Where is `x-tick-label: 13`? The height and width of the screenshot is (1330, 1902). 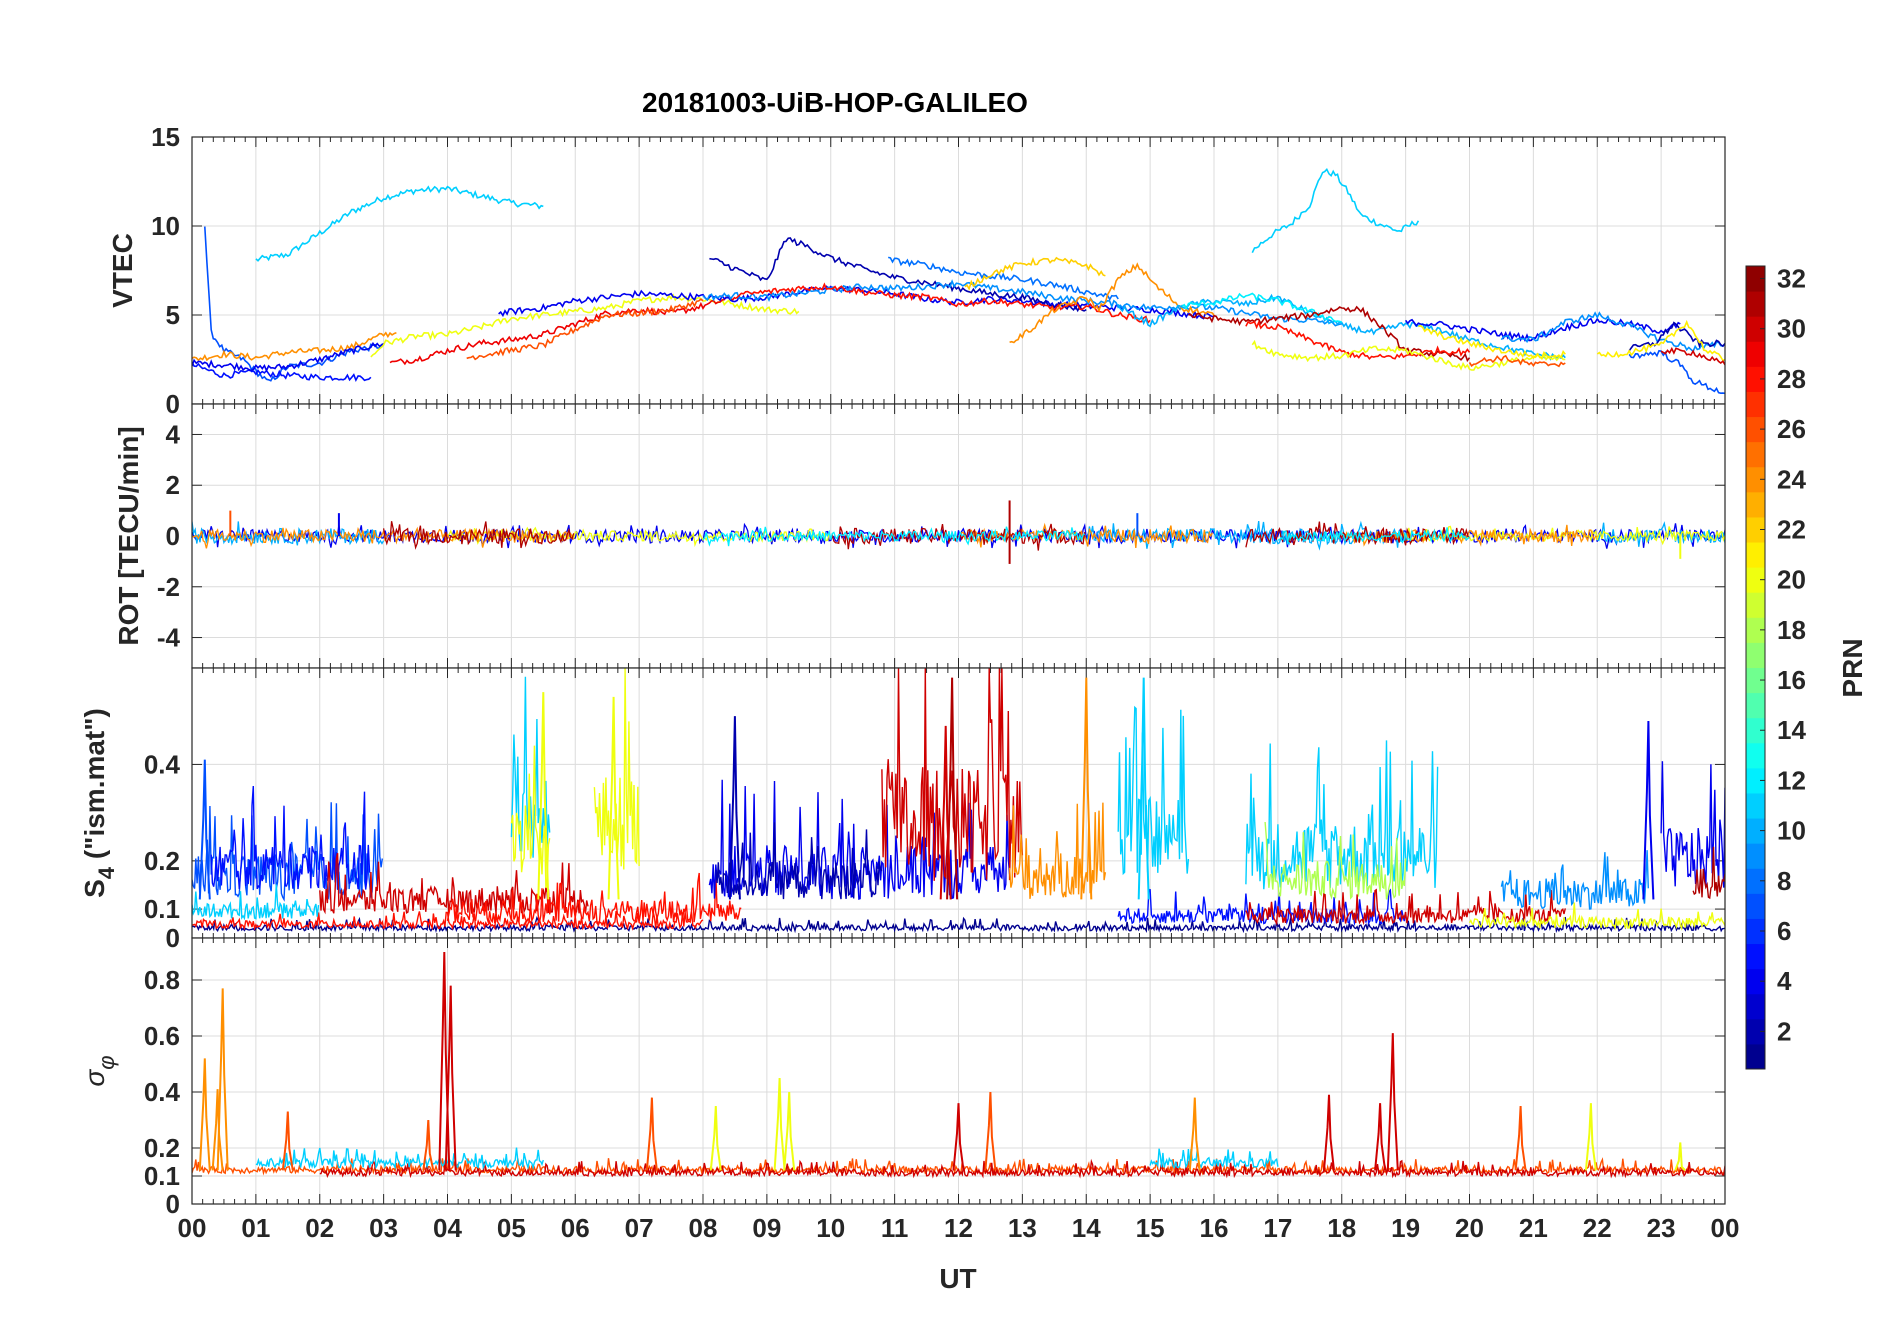 x-tick-label: 13 is located at coordinates (1022, 1228).